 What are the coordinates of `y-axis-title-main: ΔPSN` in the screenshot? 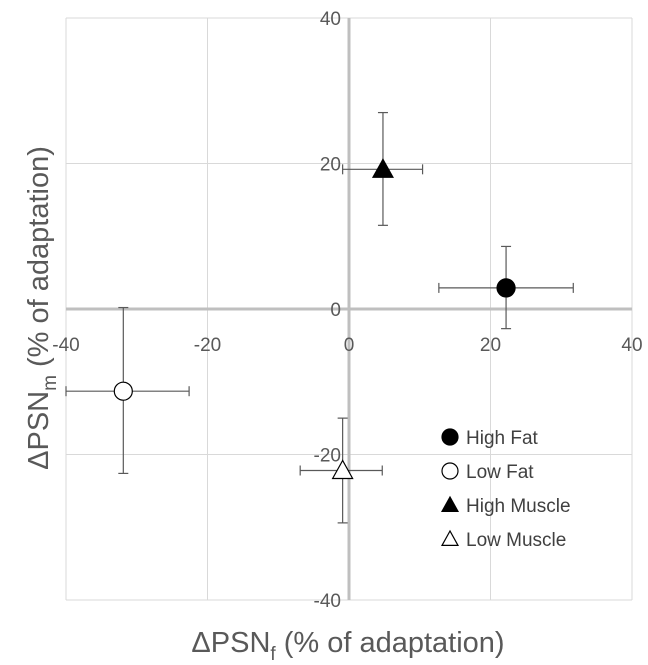 It's located at (39, 430).